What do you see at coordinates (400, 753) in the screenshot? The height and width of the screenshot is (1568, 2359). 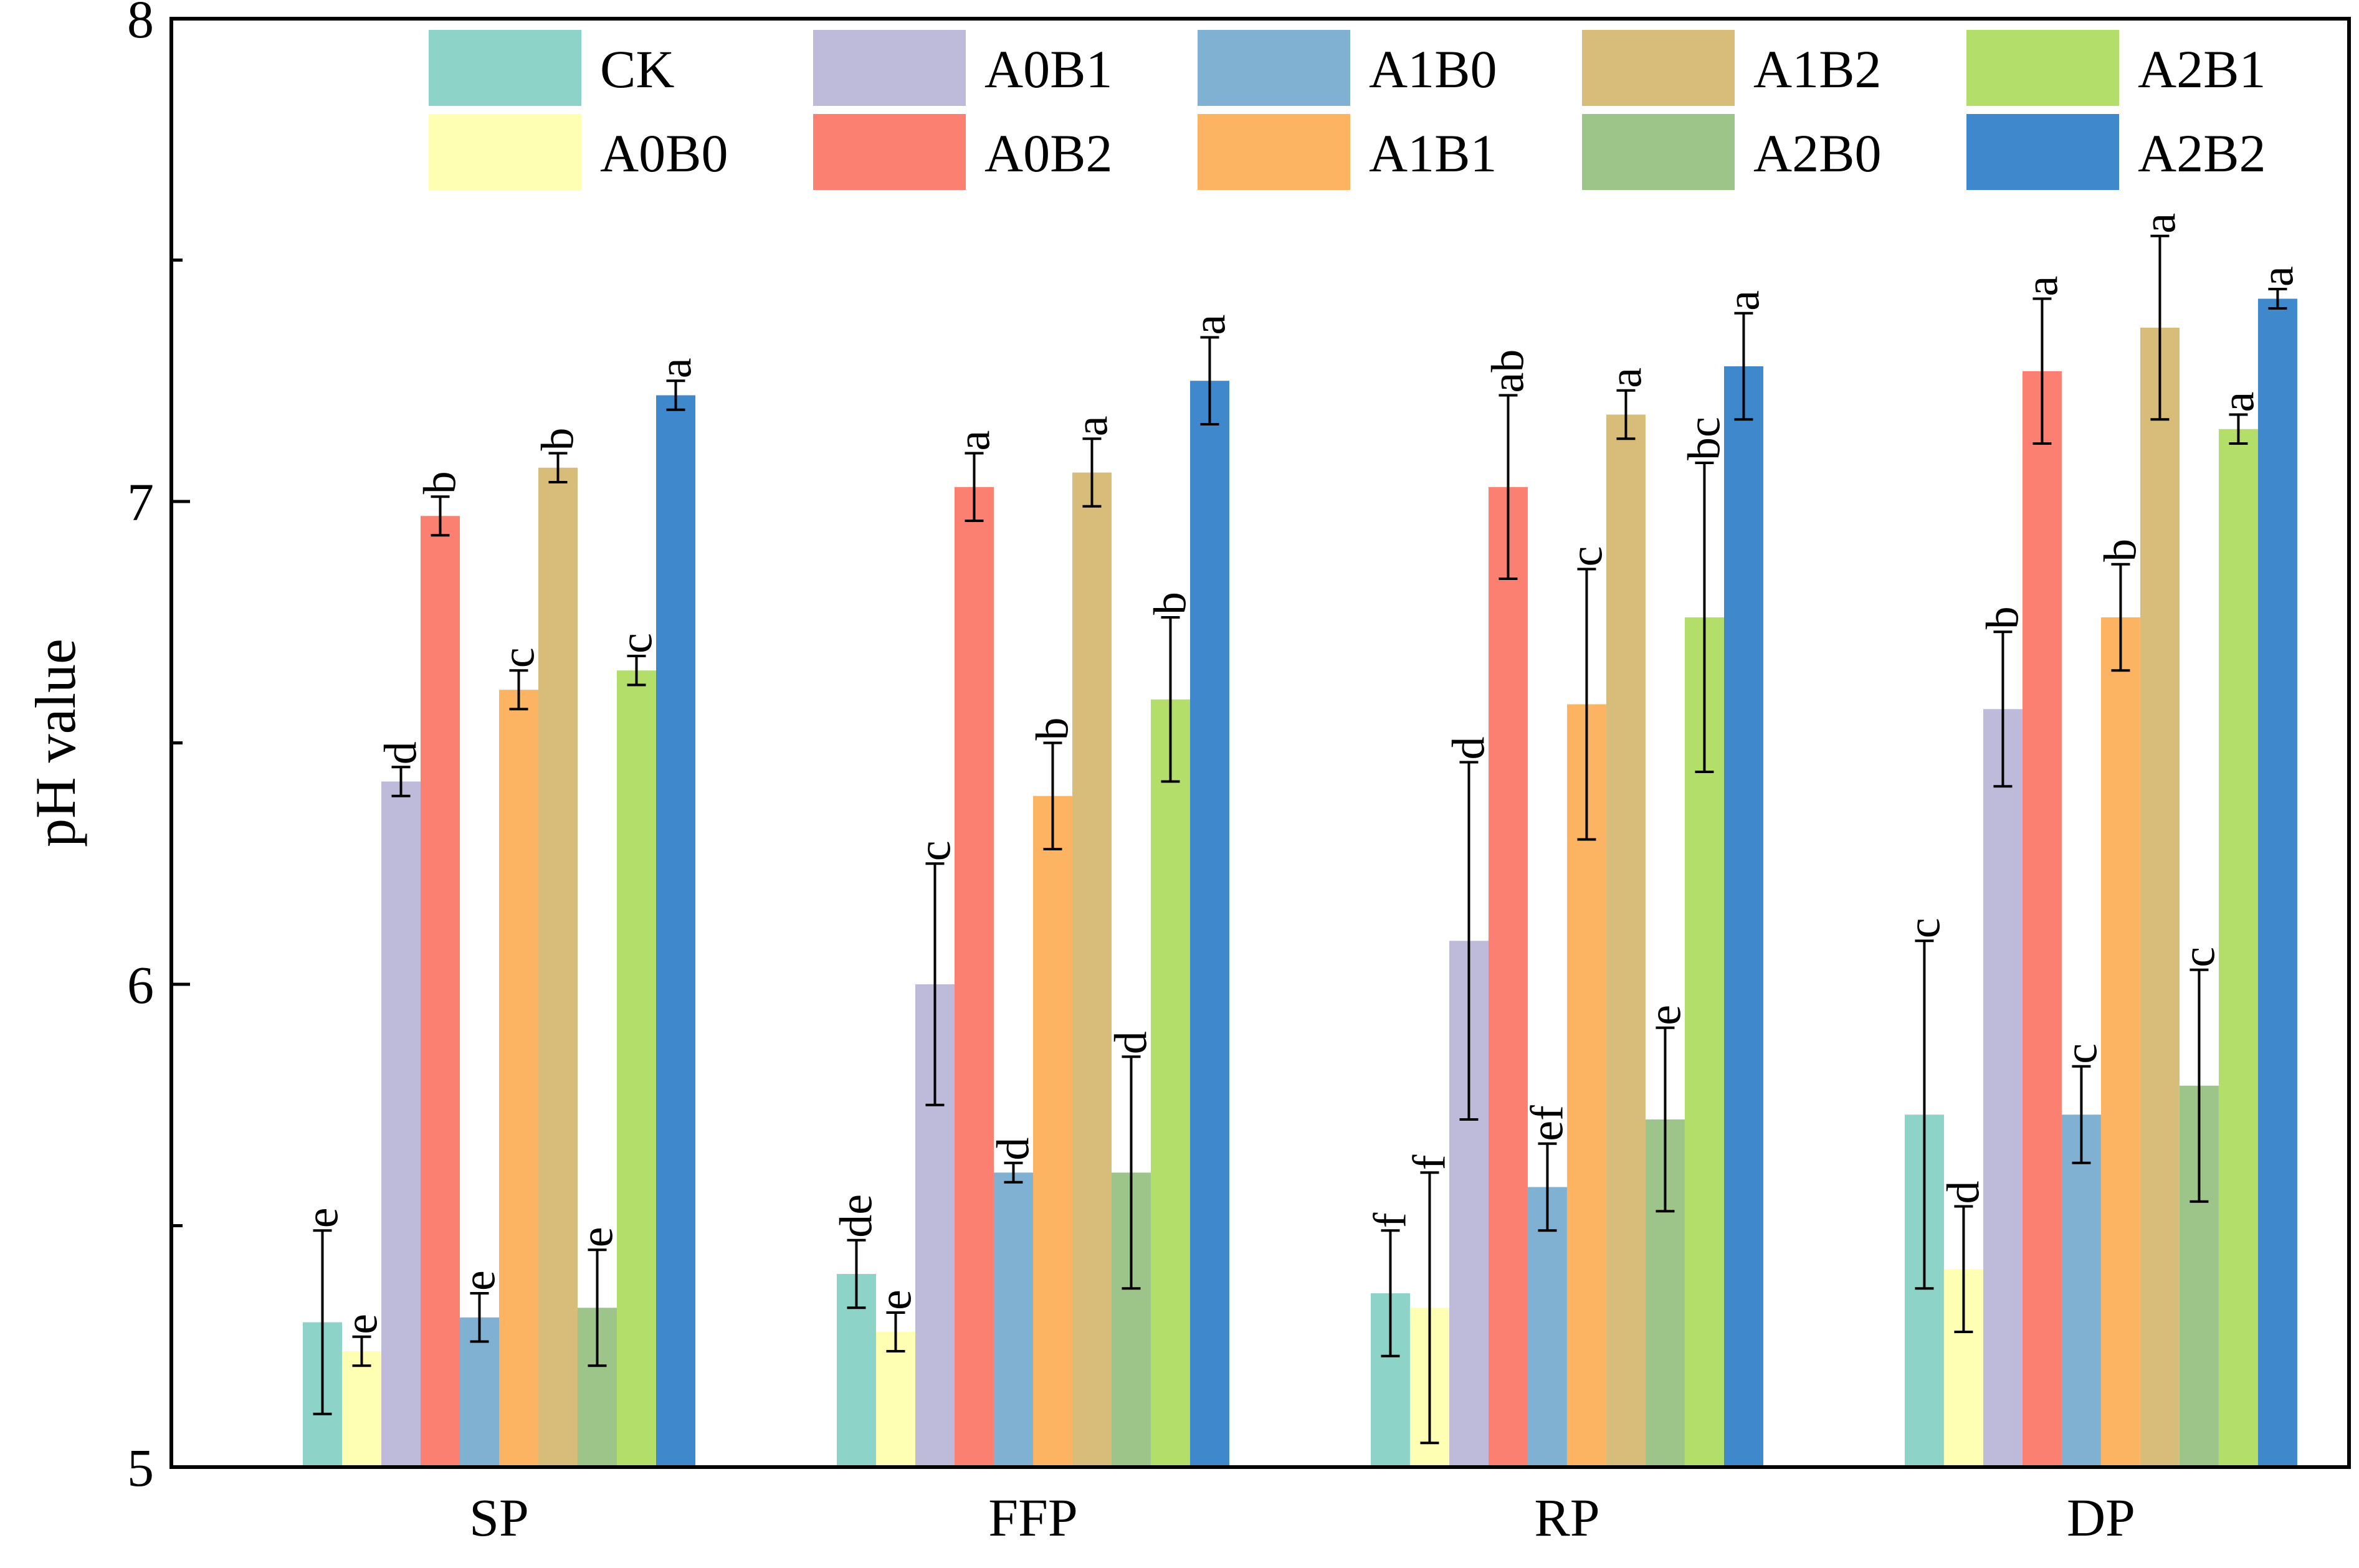 I see `significance-label-sp-a0b1: d` at bounding box center [400, 753].